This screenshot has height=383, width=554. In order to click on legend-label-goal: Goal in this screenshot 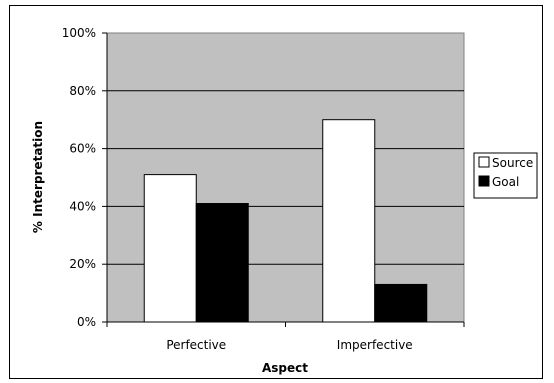, I will do `click(505, 182)`.